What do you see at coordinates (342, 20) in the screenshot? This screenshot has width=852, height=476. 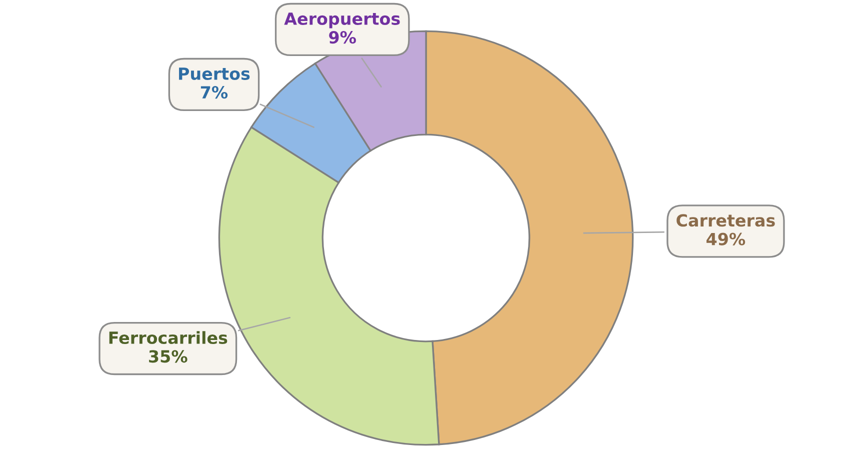 I see `slice-label: Aeropuertos` at bounding box center [342, 20].